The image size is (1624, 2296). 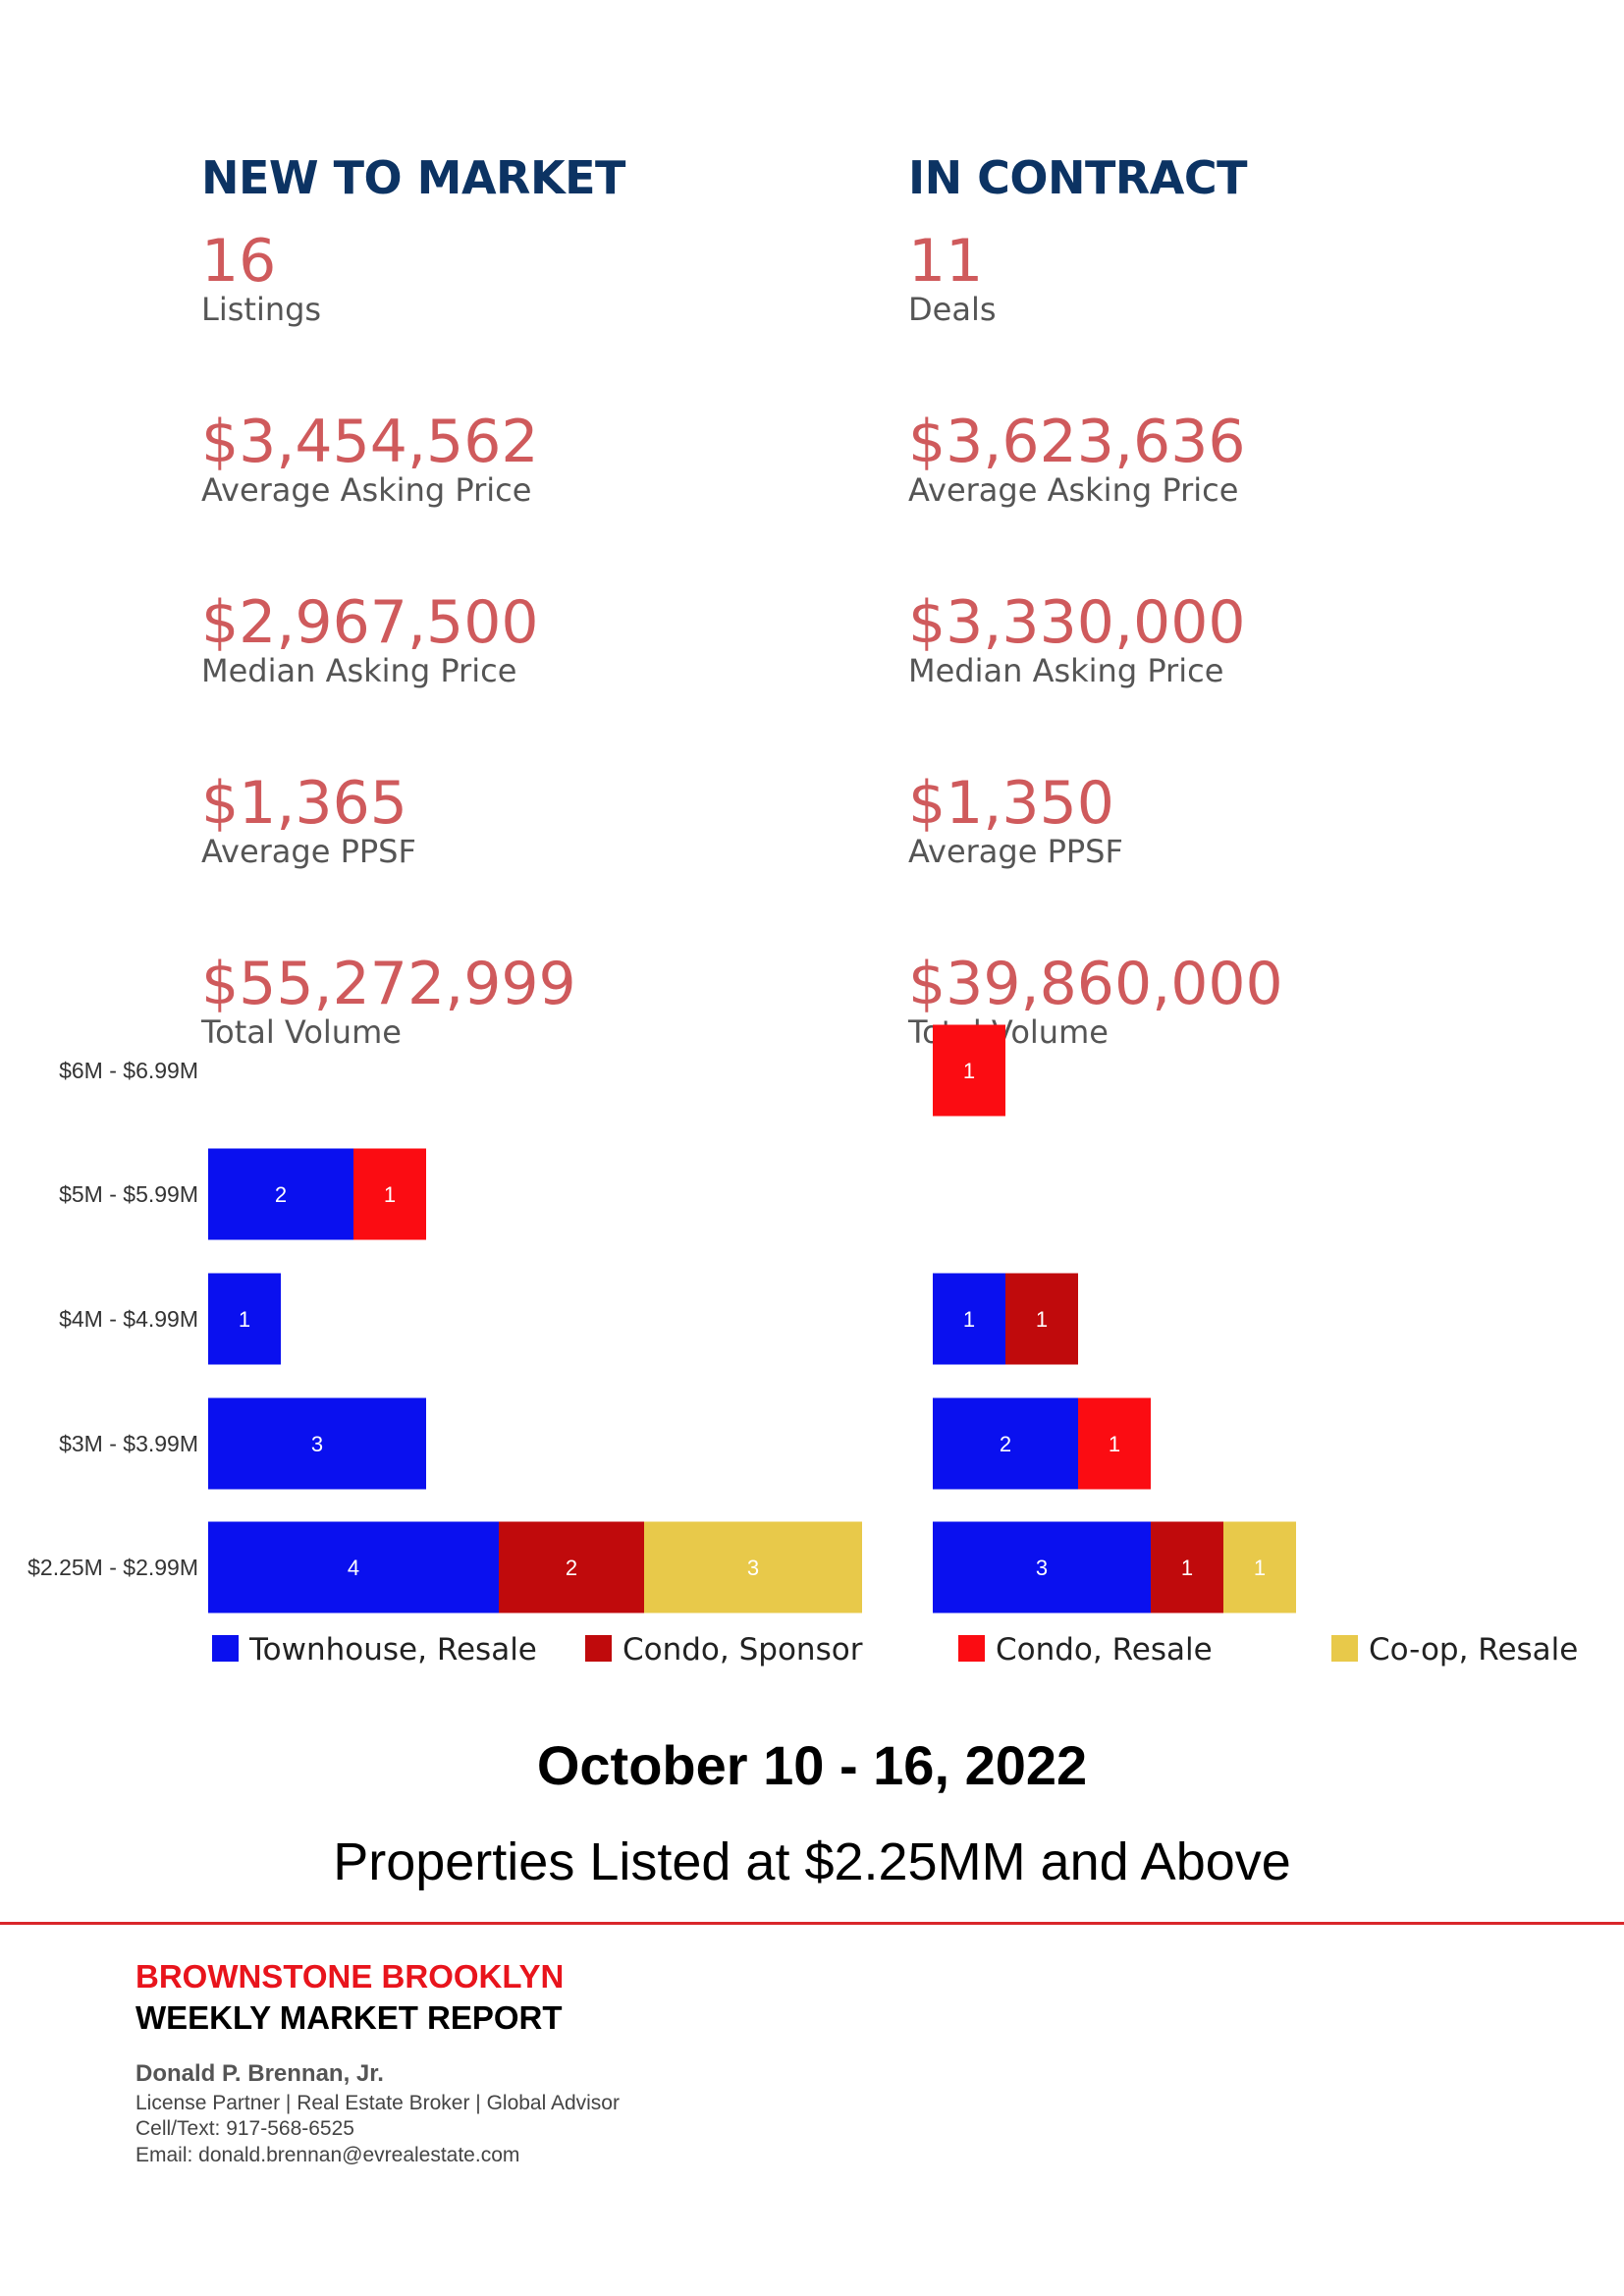 I want to click on stat-block: $55,272,999 Total Volume, so click(x=545, y=1031).